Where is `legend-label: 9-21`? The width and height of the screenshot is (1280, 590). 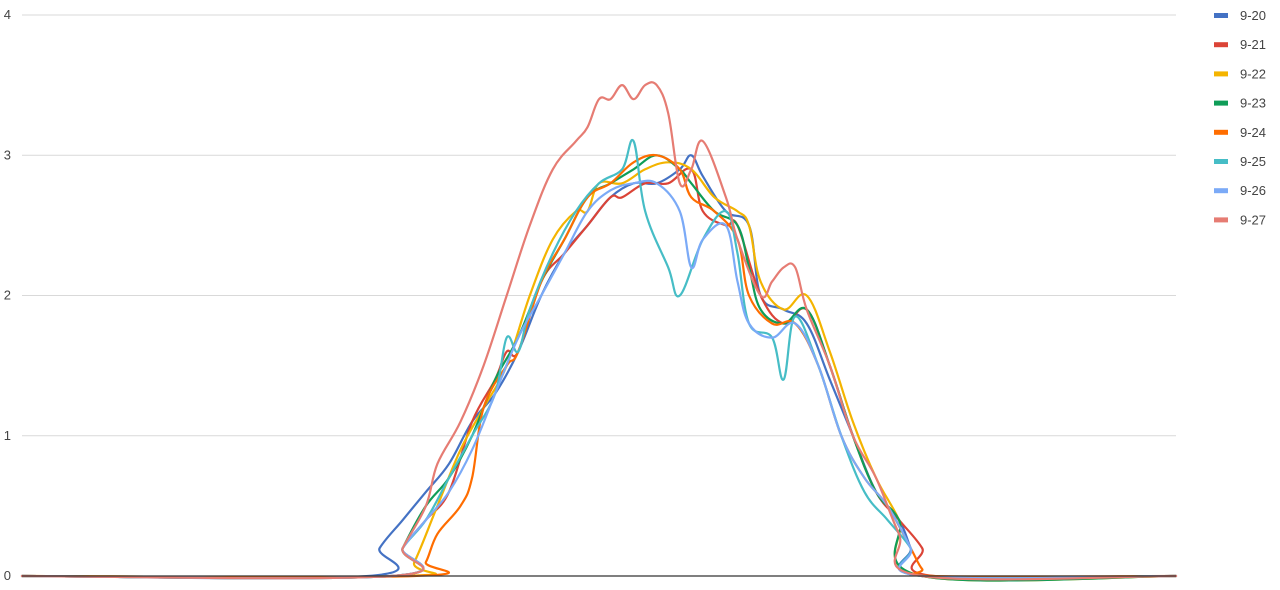
legend-label: 9-21 is located at coordinates (1253, 44).